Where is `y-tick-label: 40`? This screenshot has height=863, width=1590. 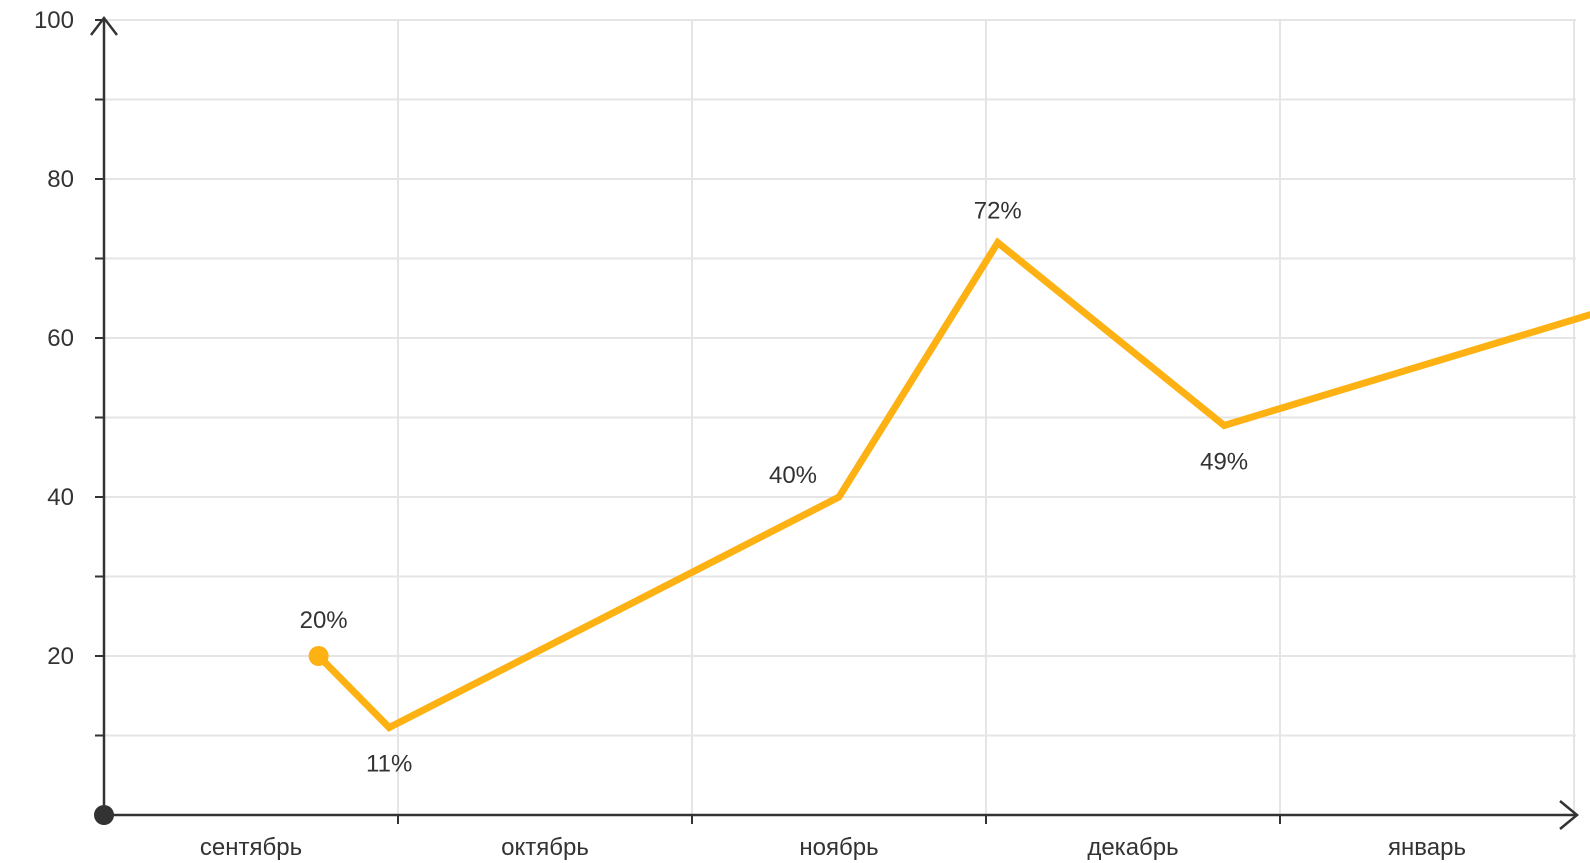 y-tick-label: 40 is located at coordinates (60, 497).